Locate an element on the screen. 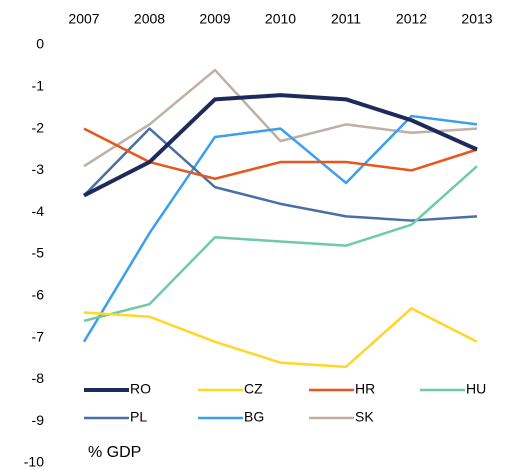 The height and width of the screenshot is (470, 513). legend-label: BG is located at coordinates (254, 417).